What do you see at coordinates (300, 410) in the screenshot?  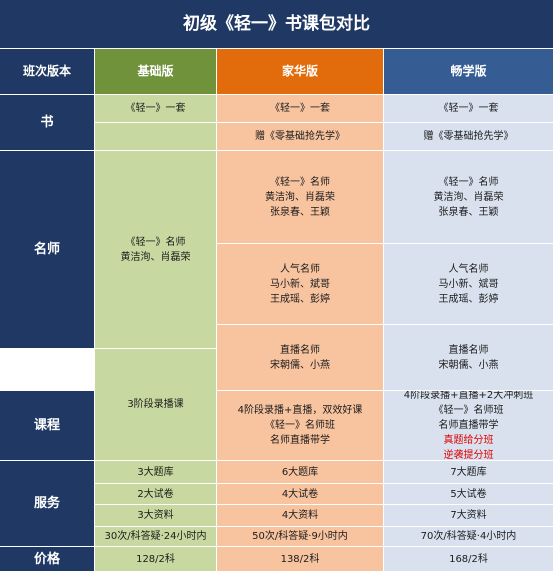 I see `course-line: 4阶段录播+直播，双效好课` at bounding box center [300, 410].